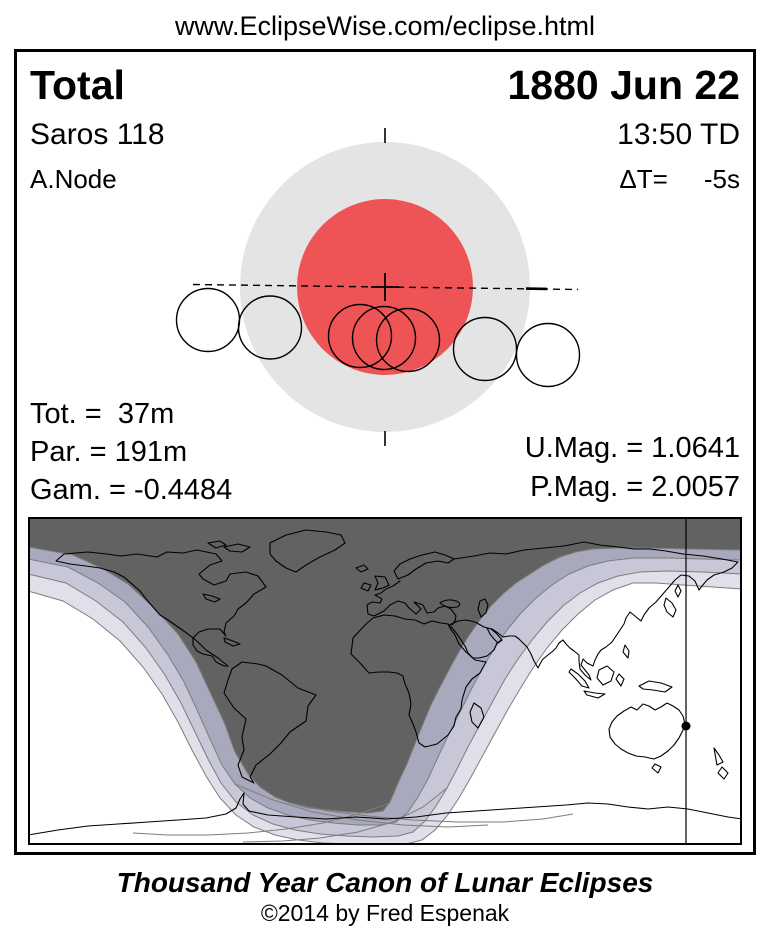 The image size is (770, 940). Describe the element at coordinates (385, 26) in the screenshot. I see `page-url-text: www.EclipseWise.com/eclipse.html` at that location.